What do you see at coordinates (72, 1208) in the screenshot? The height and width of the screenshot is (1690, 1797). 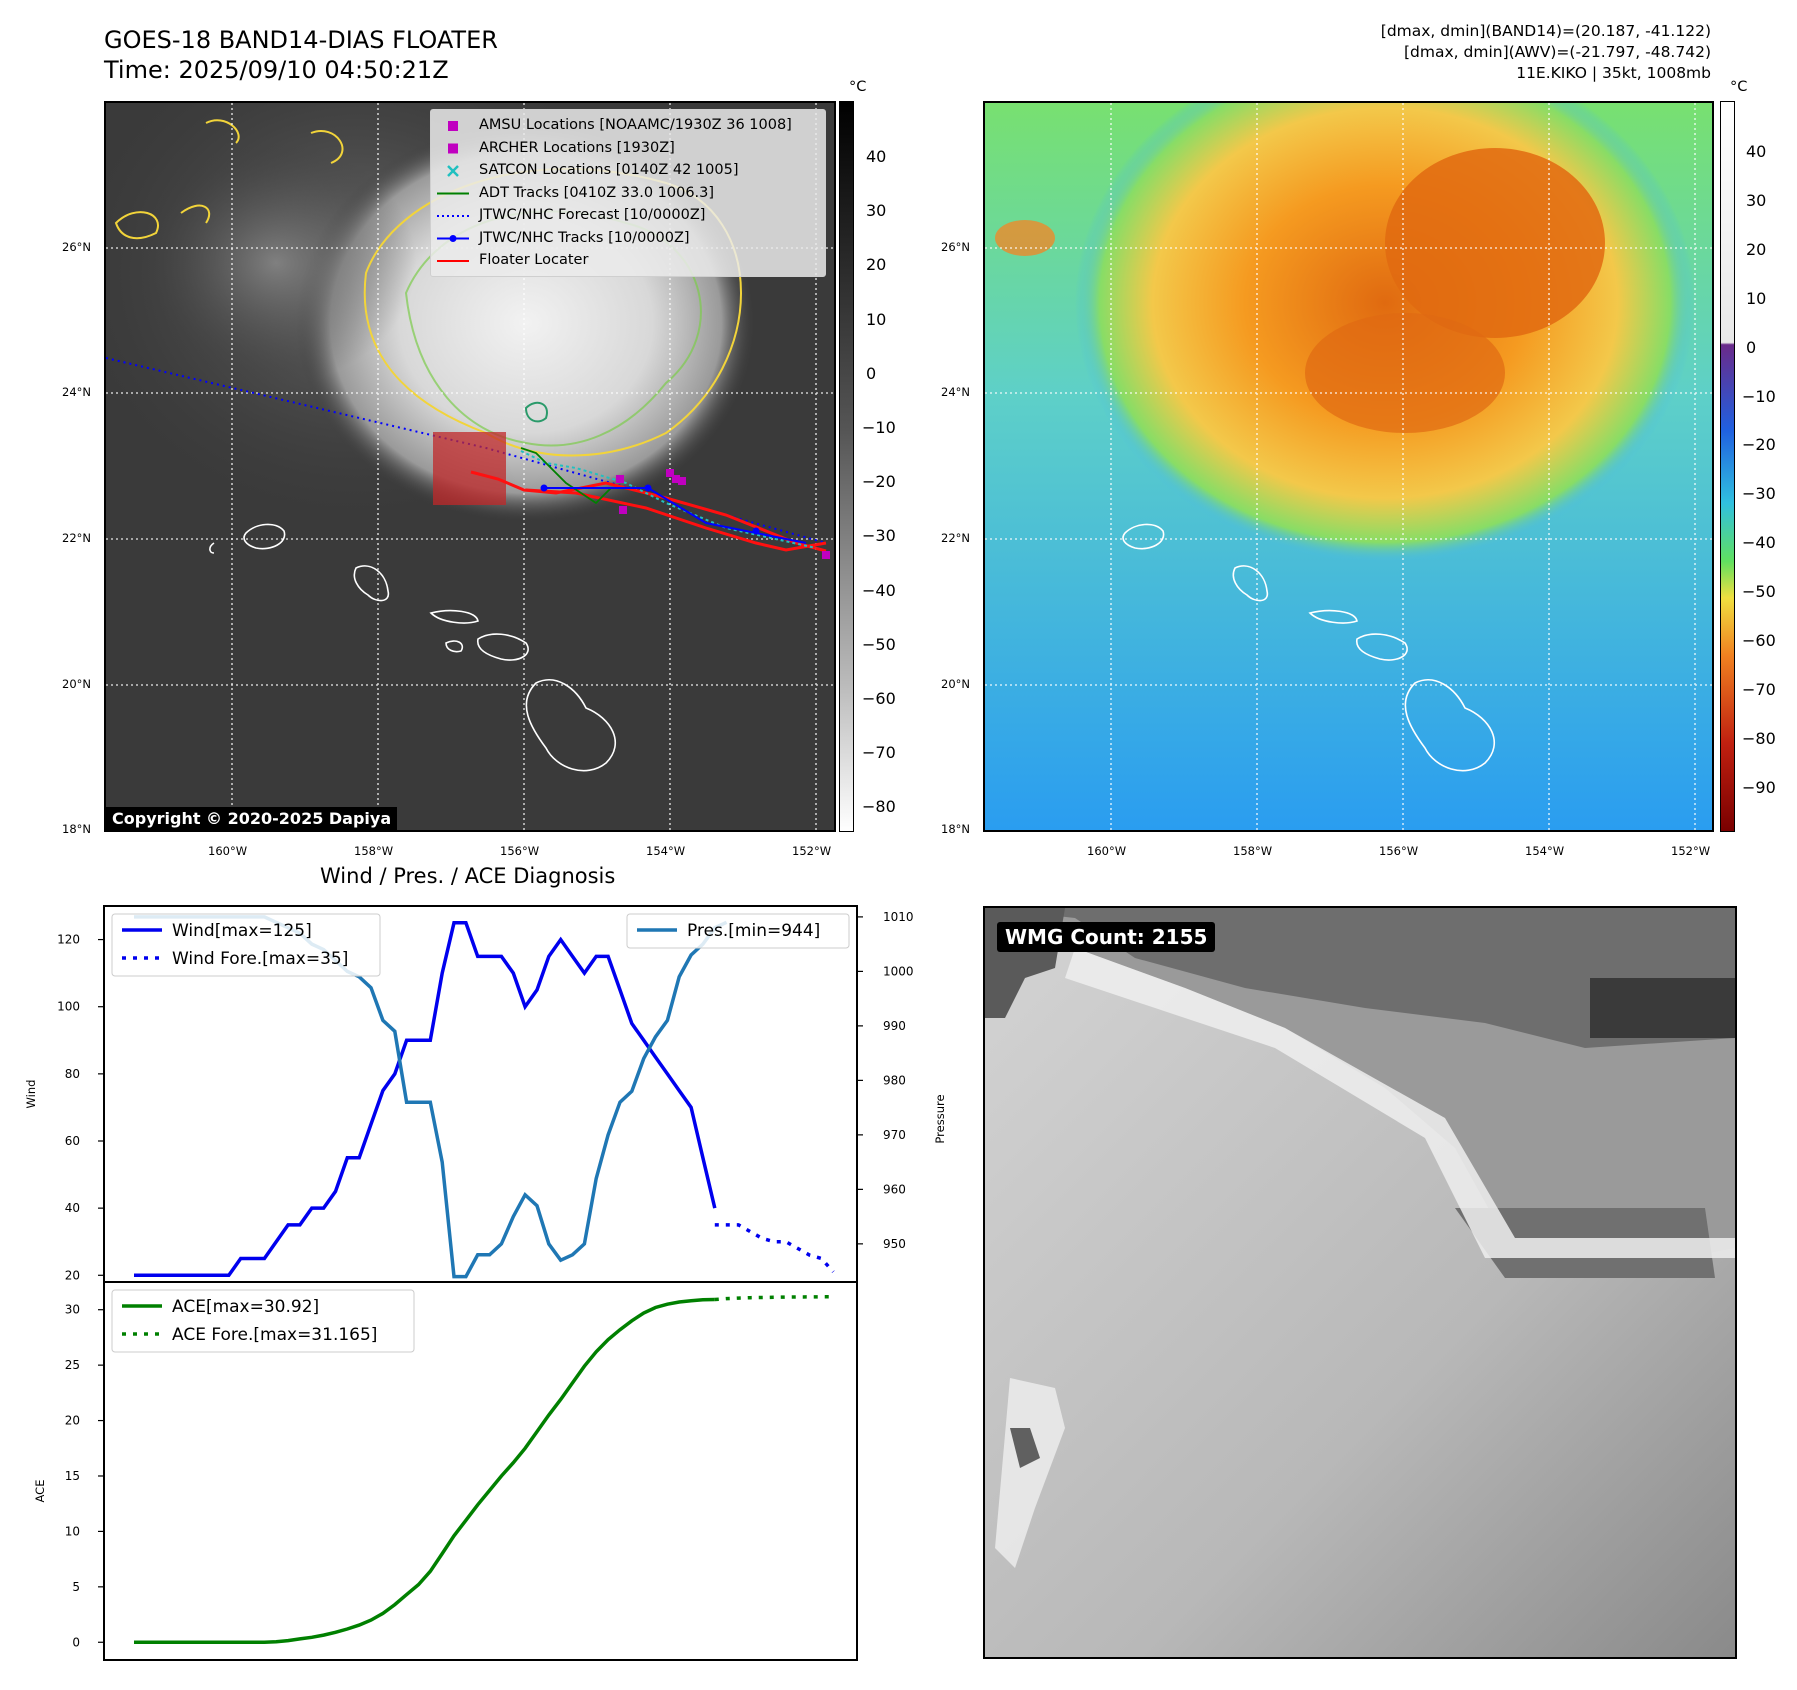 I see `wind-ytick: 40` at bounding box center [72, 1208].